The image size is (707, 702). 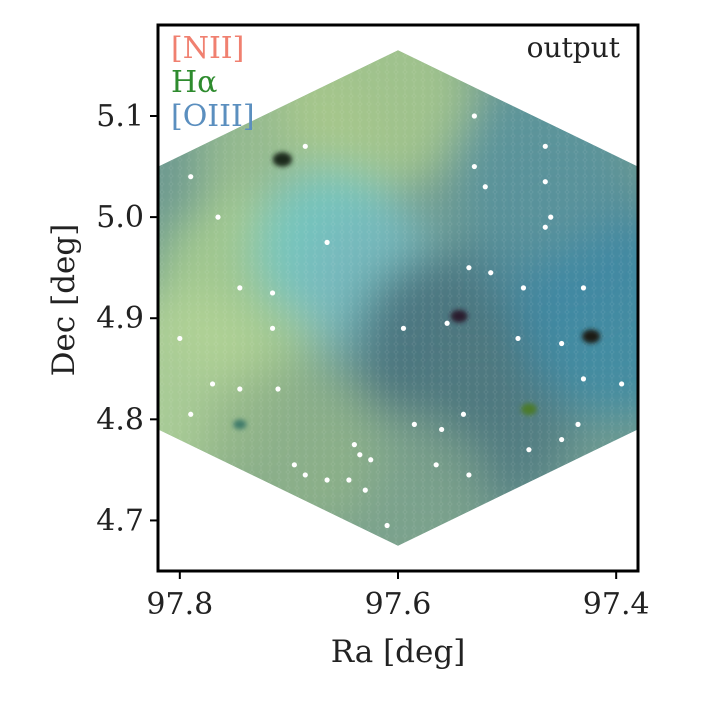 What do you see at coordinates (120, 116) in the screenshot?
I see `y-tick-label-4: 5.1` at bounding box center [120, 116].